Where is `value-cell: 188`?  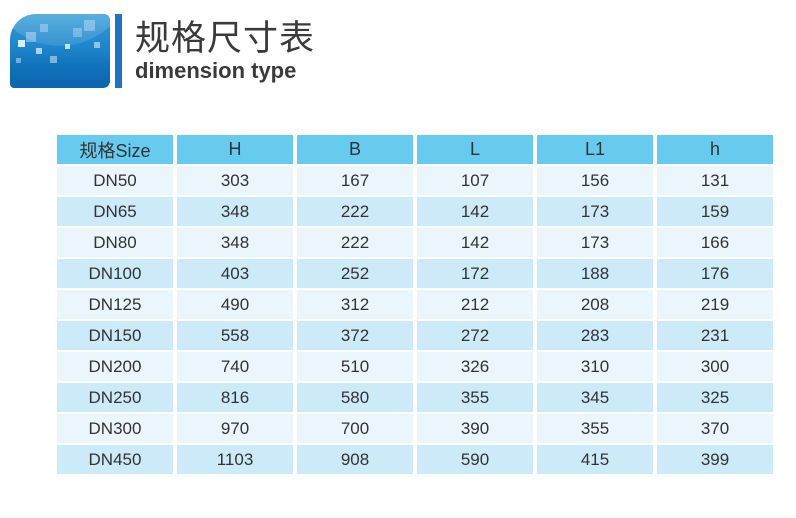 value-cell: 188 is located at coordinates (595, 273).